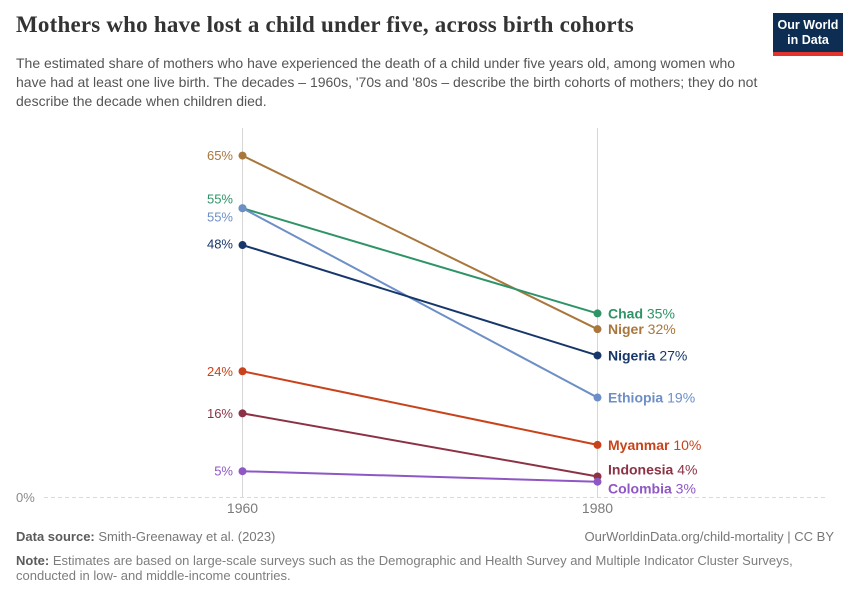  I want to click on x-axis-label-1960: 1960, so click(242, 508).